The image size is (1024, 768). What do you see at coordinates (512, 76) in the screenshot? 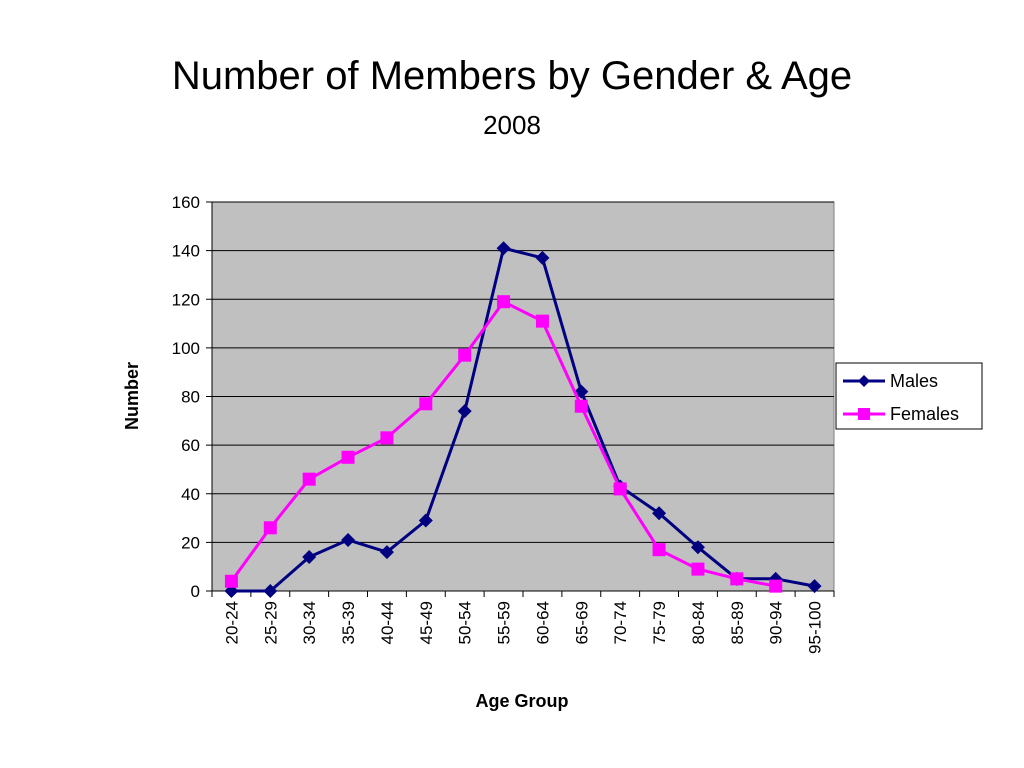
I see `chart-title: Number of Members by Gender & Age` at bounding box center [512, 76].